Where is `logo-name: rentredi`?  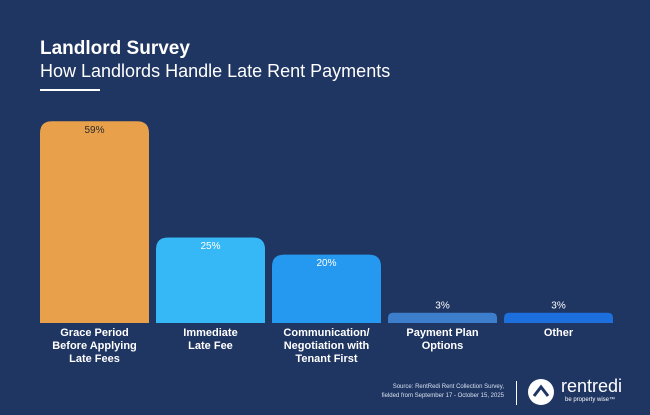
logo-name: rentredi is located at coordinates (592, 386).